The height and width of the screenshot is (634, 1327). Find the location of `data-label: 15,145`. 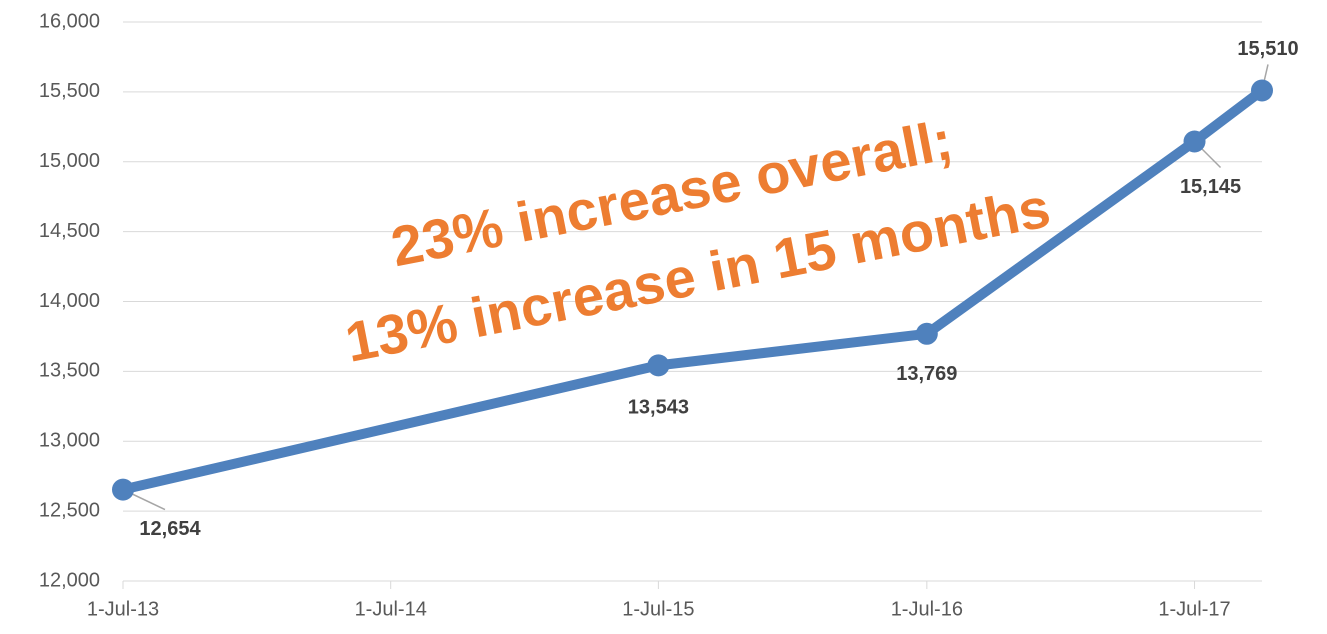

data-label: 15,145 is located at coordinates (1210, 187).